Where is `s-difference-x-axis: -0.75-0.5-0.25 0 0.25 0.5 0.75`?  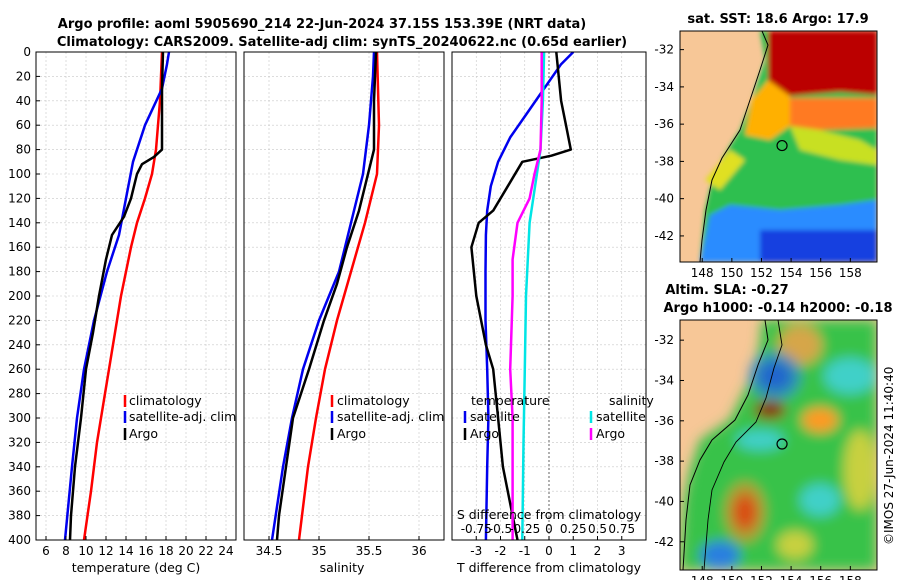
s-difference-x-axis: -0.75-0.5-0.25 0 0.25 0.5 0.75 is located at coordinates (548, 529).